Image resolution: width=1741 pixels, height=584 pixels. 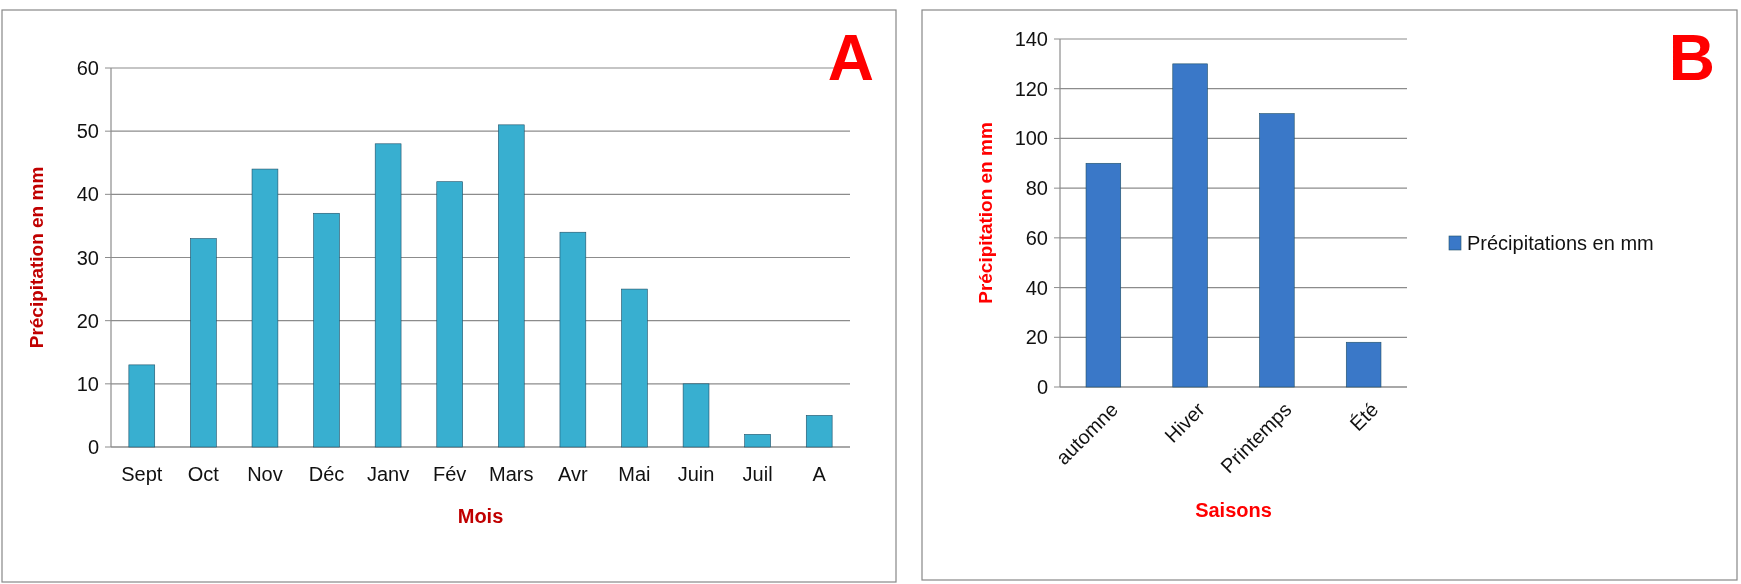 What do you see at coordinates (573, 474) in the screenshot?
I see `x-tick-label: Avr` at bounding box center [573, 474].